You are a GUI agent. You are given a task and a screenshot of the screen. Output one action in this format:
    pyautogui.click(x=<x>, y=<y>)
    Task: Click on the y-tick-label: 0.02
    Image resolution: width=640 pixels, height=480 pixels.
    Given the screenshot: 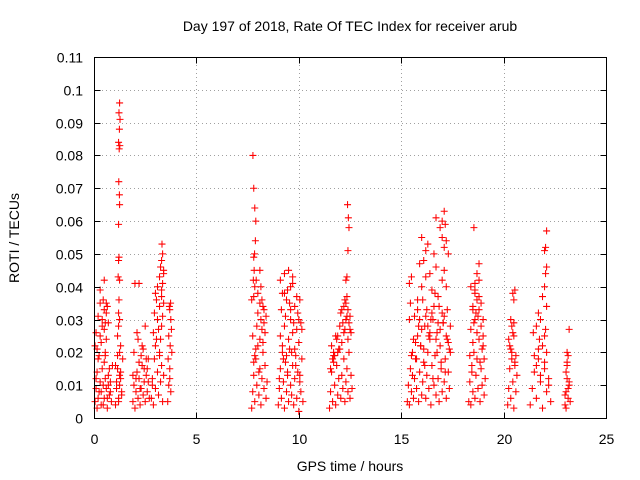 What is the action you would take?
    pyautogui.click(x=69, y=353)
    